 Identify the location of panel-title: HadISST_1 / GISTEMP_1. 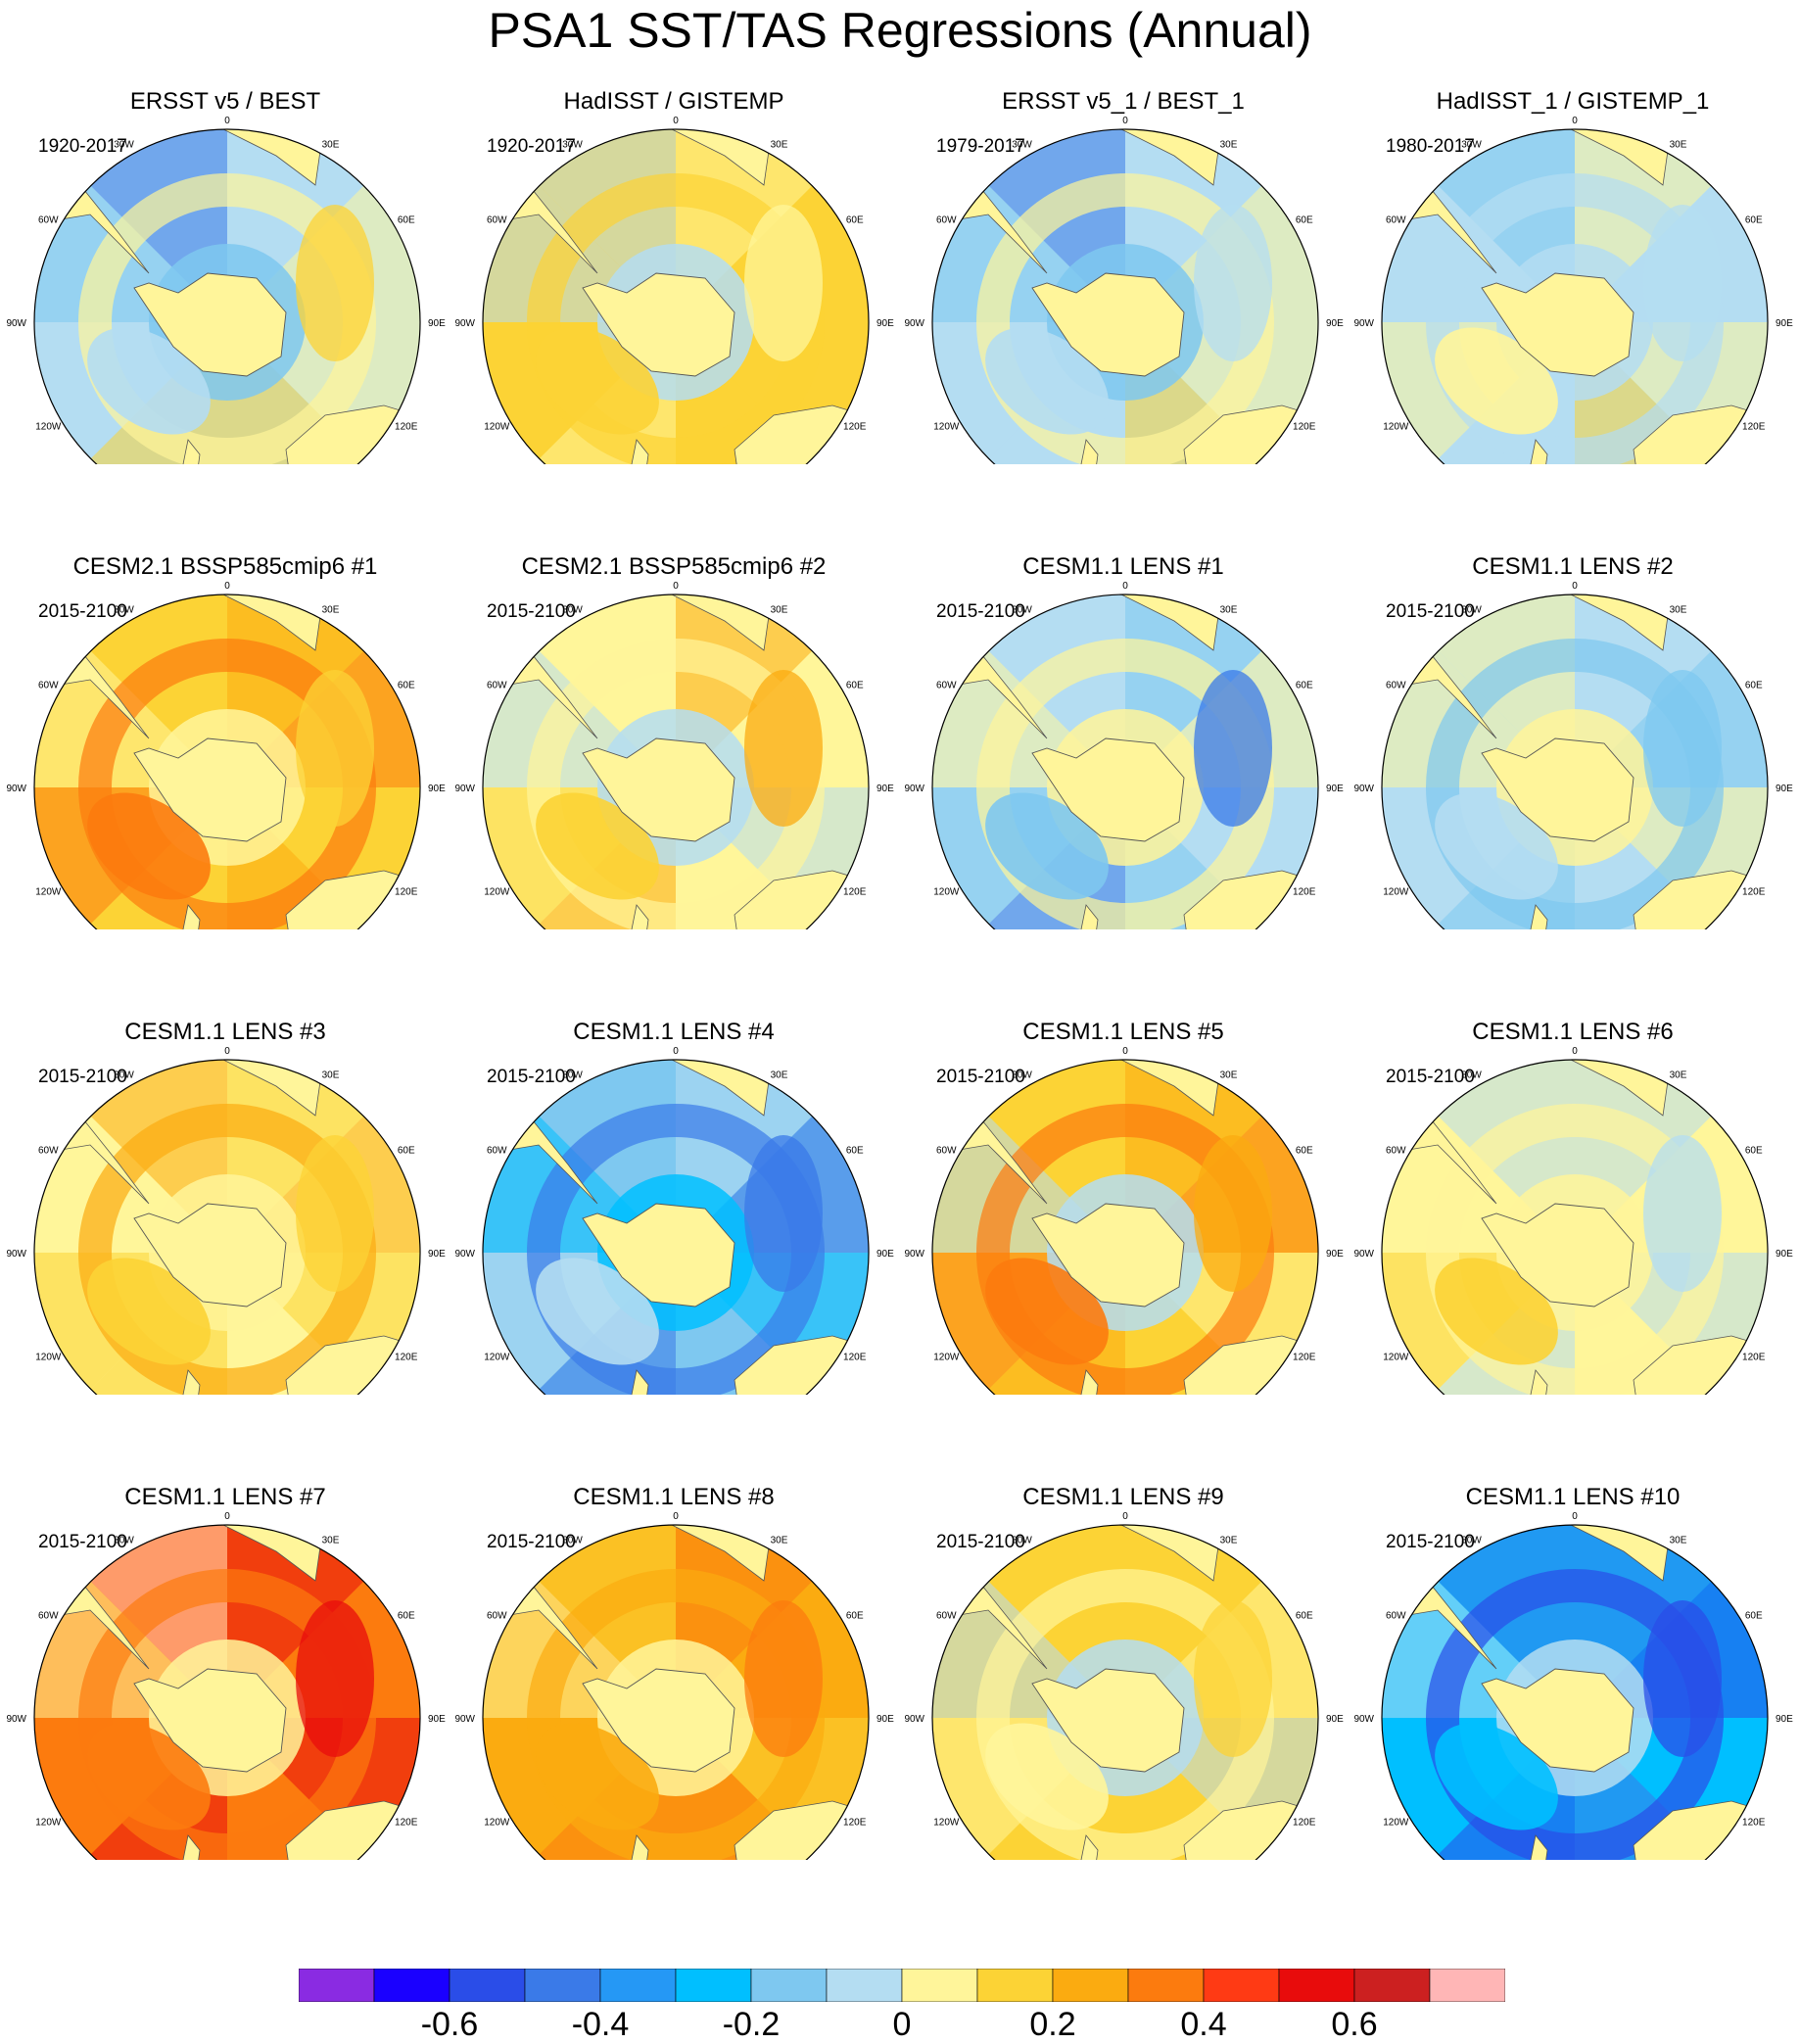
(1573, 101).